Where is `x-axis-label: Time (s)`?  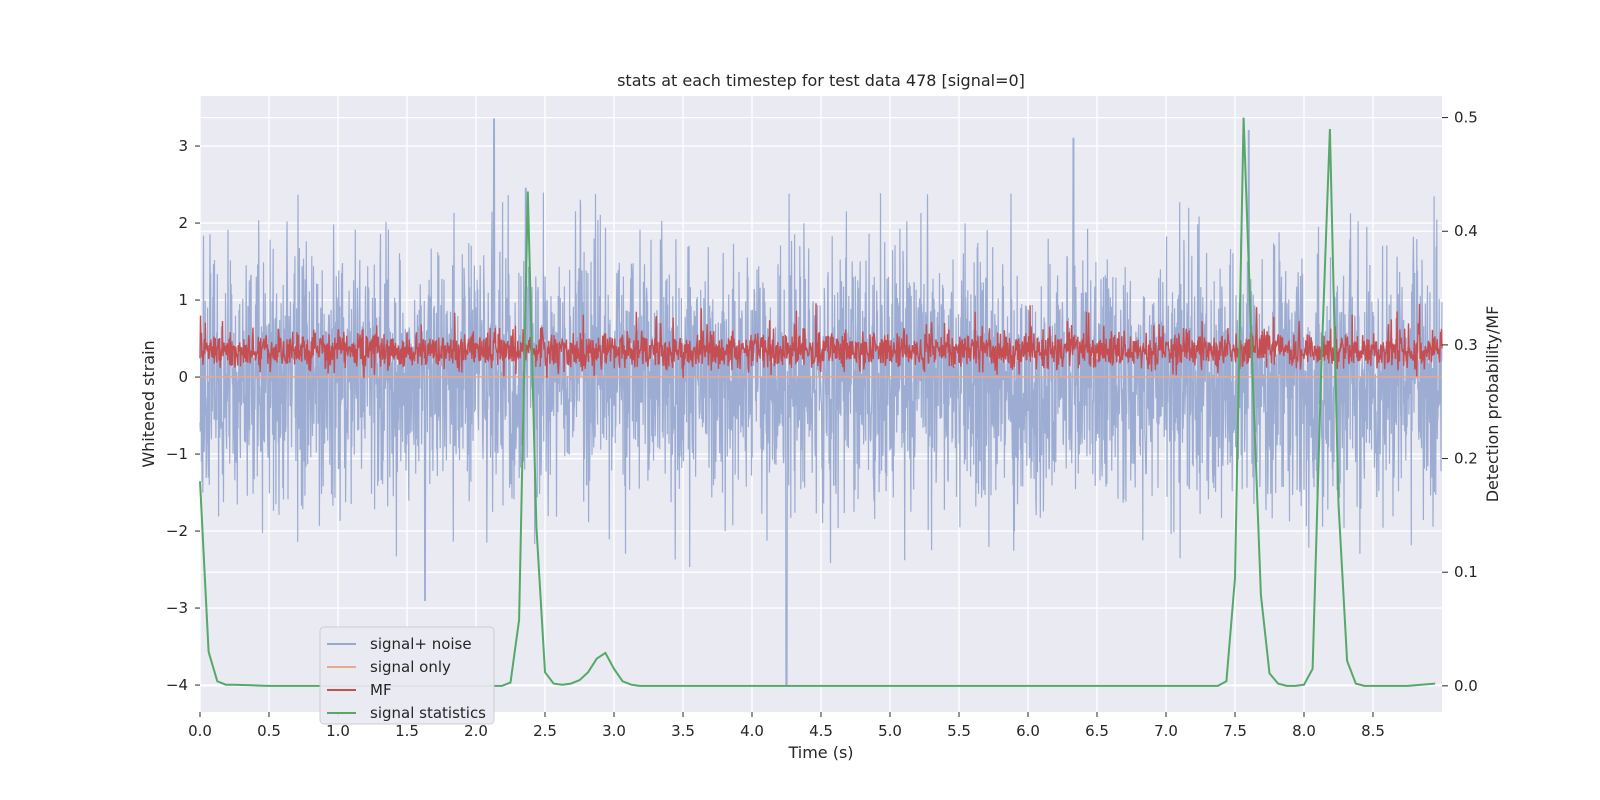
x-axis-label: Time (s) is located at coordinates (820, 752).